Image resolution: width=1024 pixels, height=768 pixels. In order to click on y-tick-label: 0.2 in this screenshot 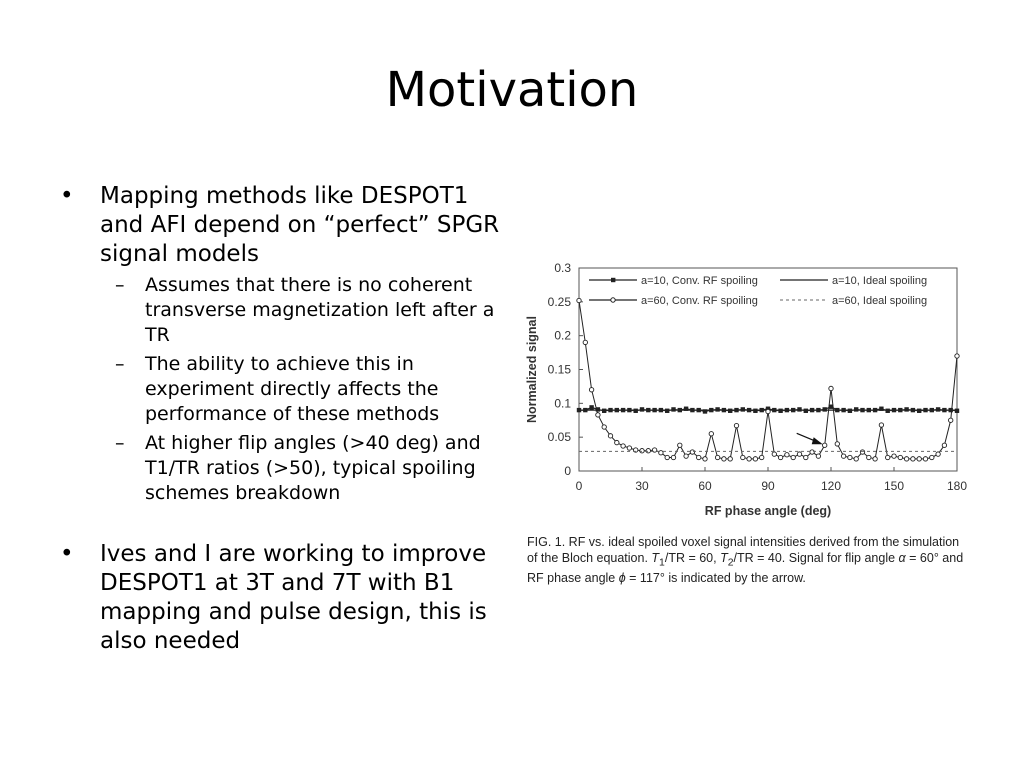, I will do `click(562, 336)`.